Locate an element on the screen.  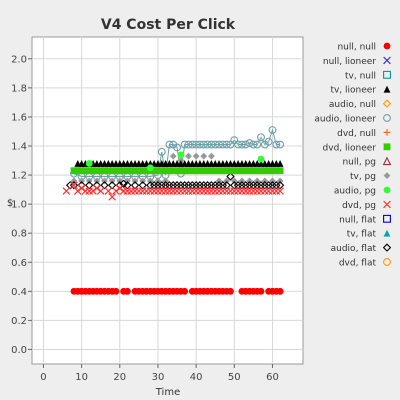
x-axis-label: Time is located at coordinates (167, 392).